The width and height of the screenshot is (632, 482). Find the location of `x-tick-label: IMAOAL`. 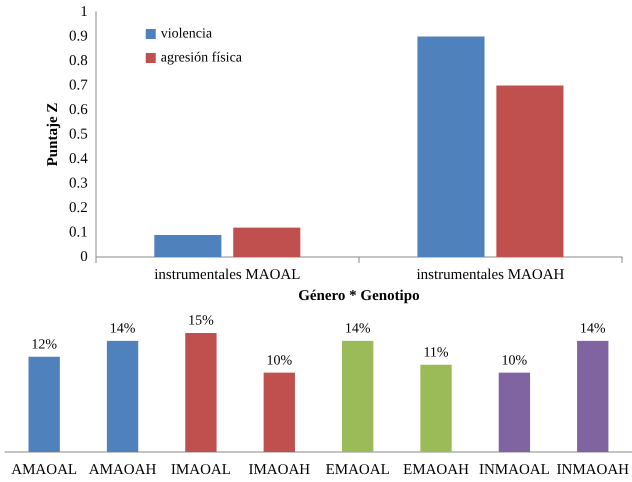

x-tick-label: IMAOAL is located at coordinates (200, 470).